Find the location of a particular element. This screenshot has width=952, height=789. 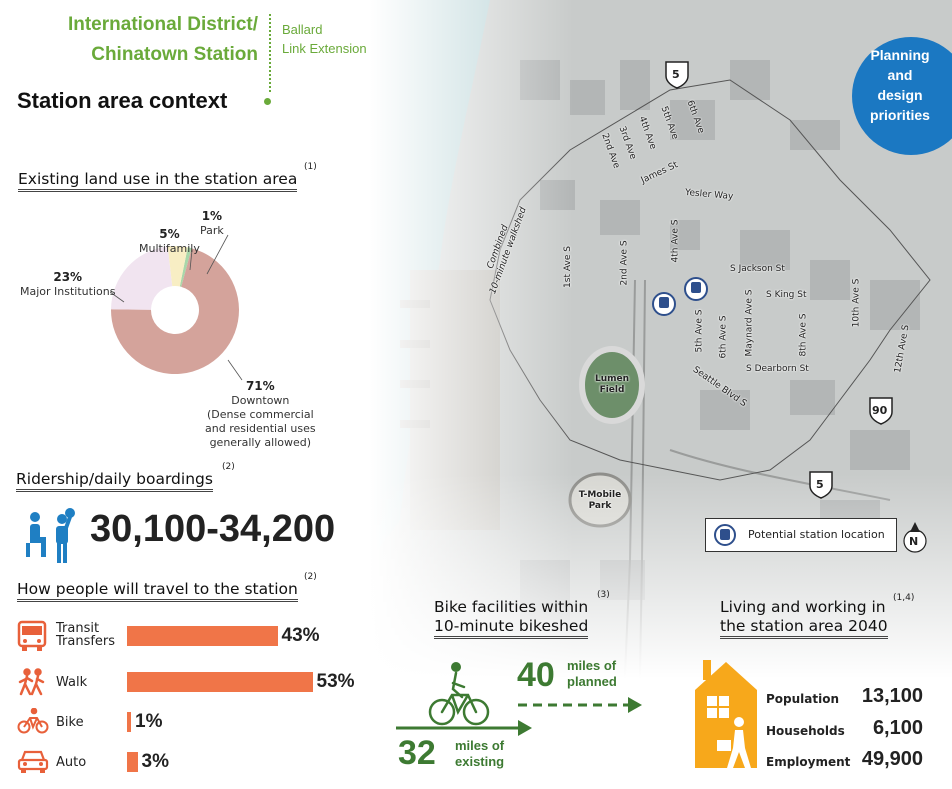

hwy-90-label: 90 is located at coordinates (880, 410).